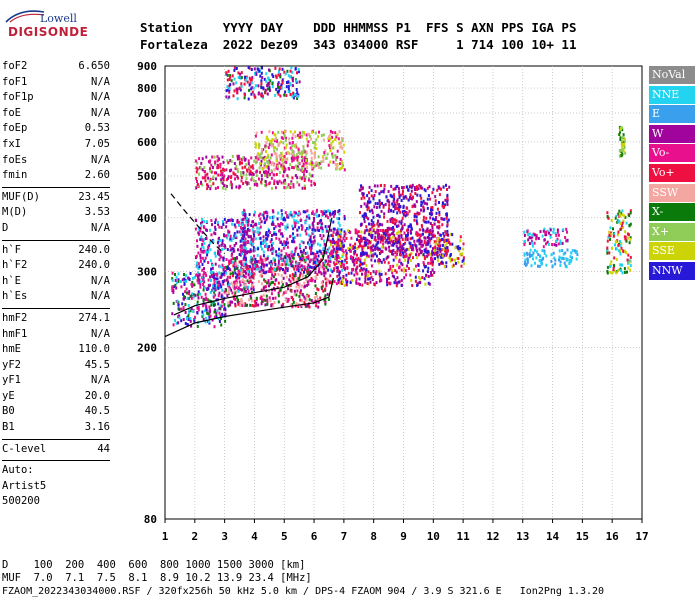 The image size is (700, 600). I want to click on param-row: yE 20.0, so click(56, 398).